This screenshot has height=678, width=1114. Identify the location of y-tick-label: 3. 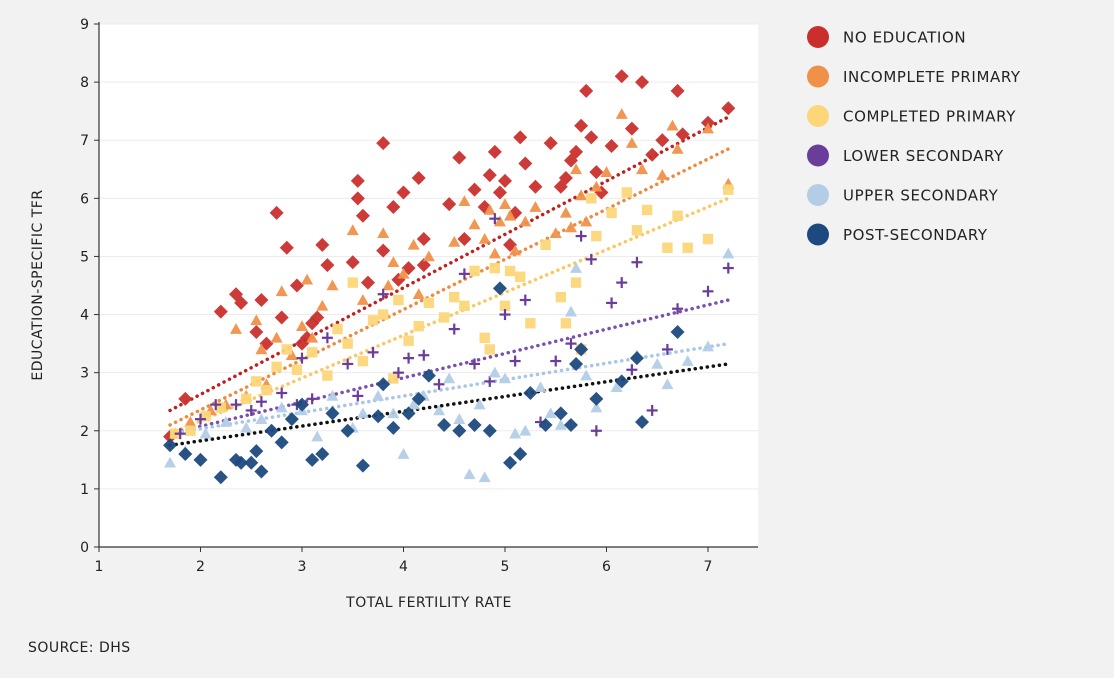
(84, 374).